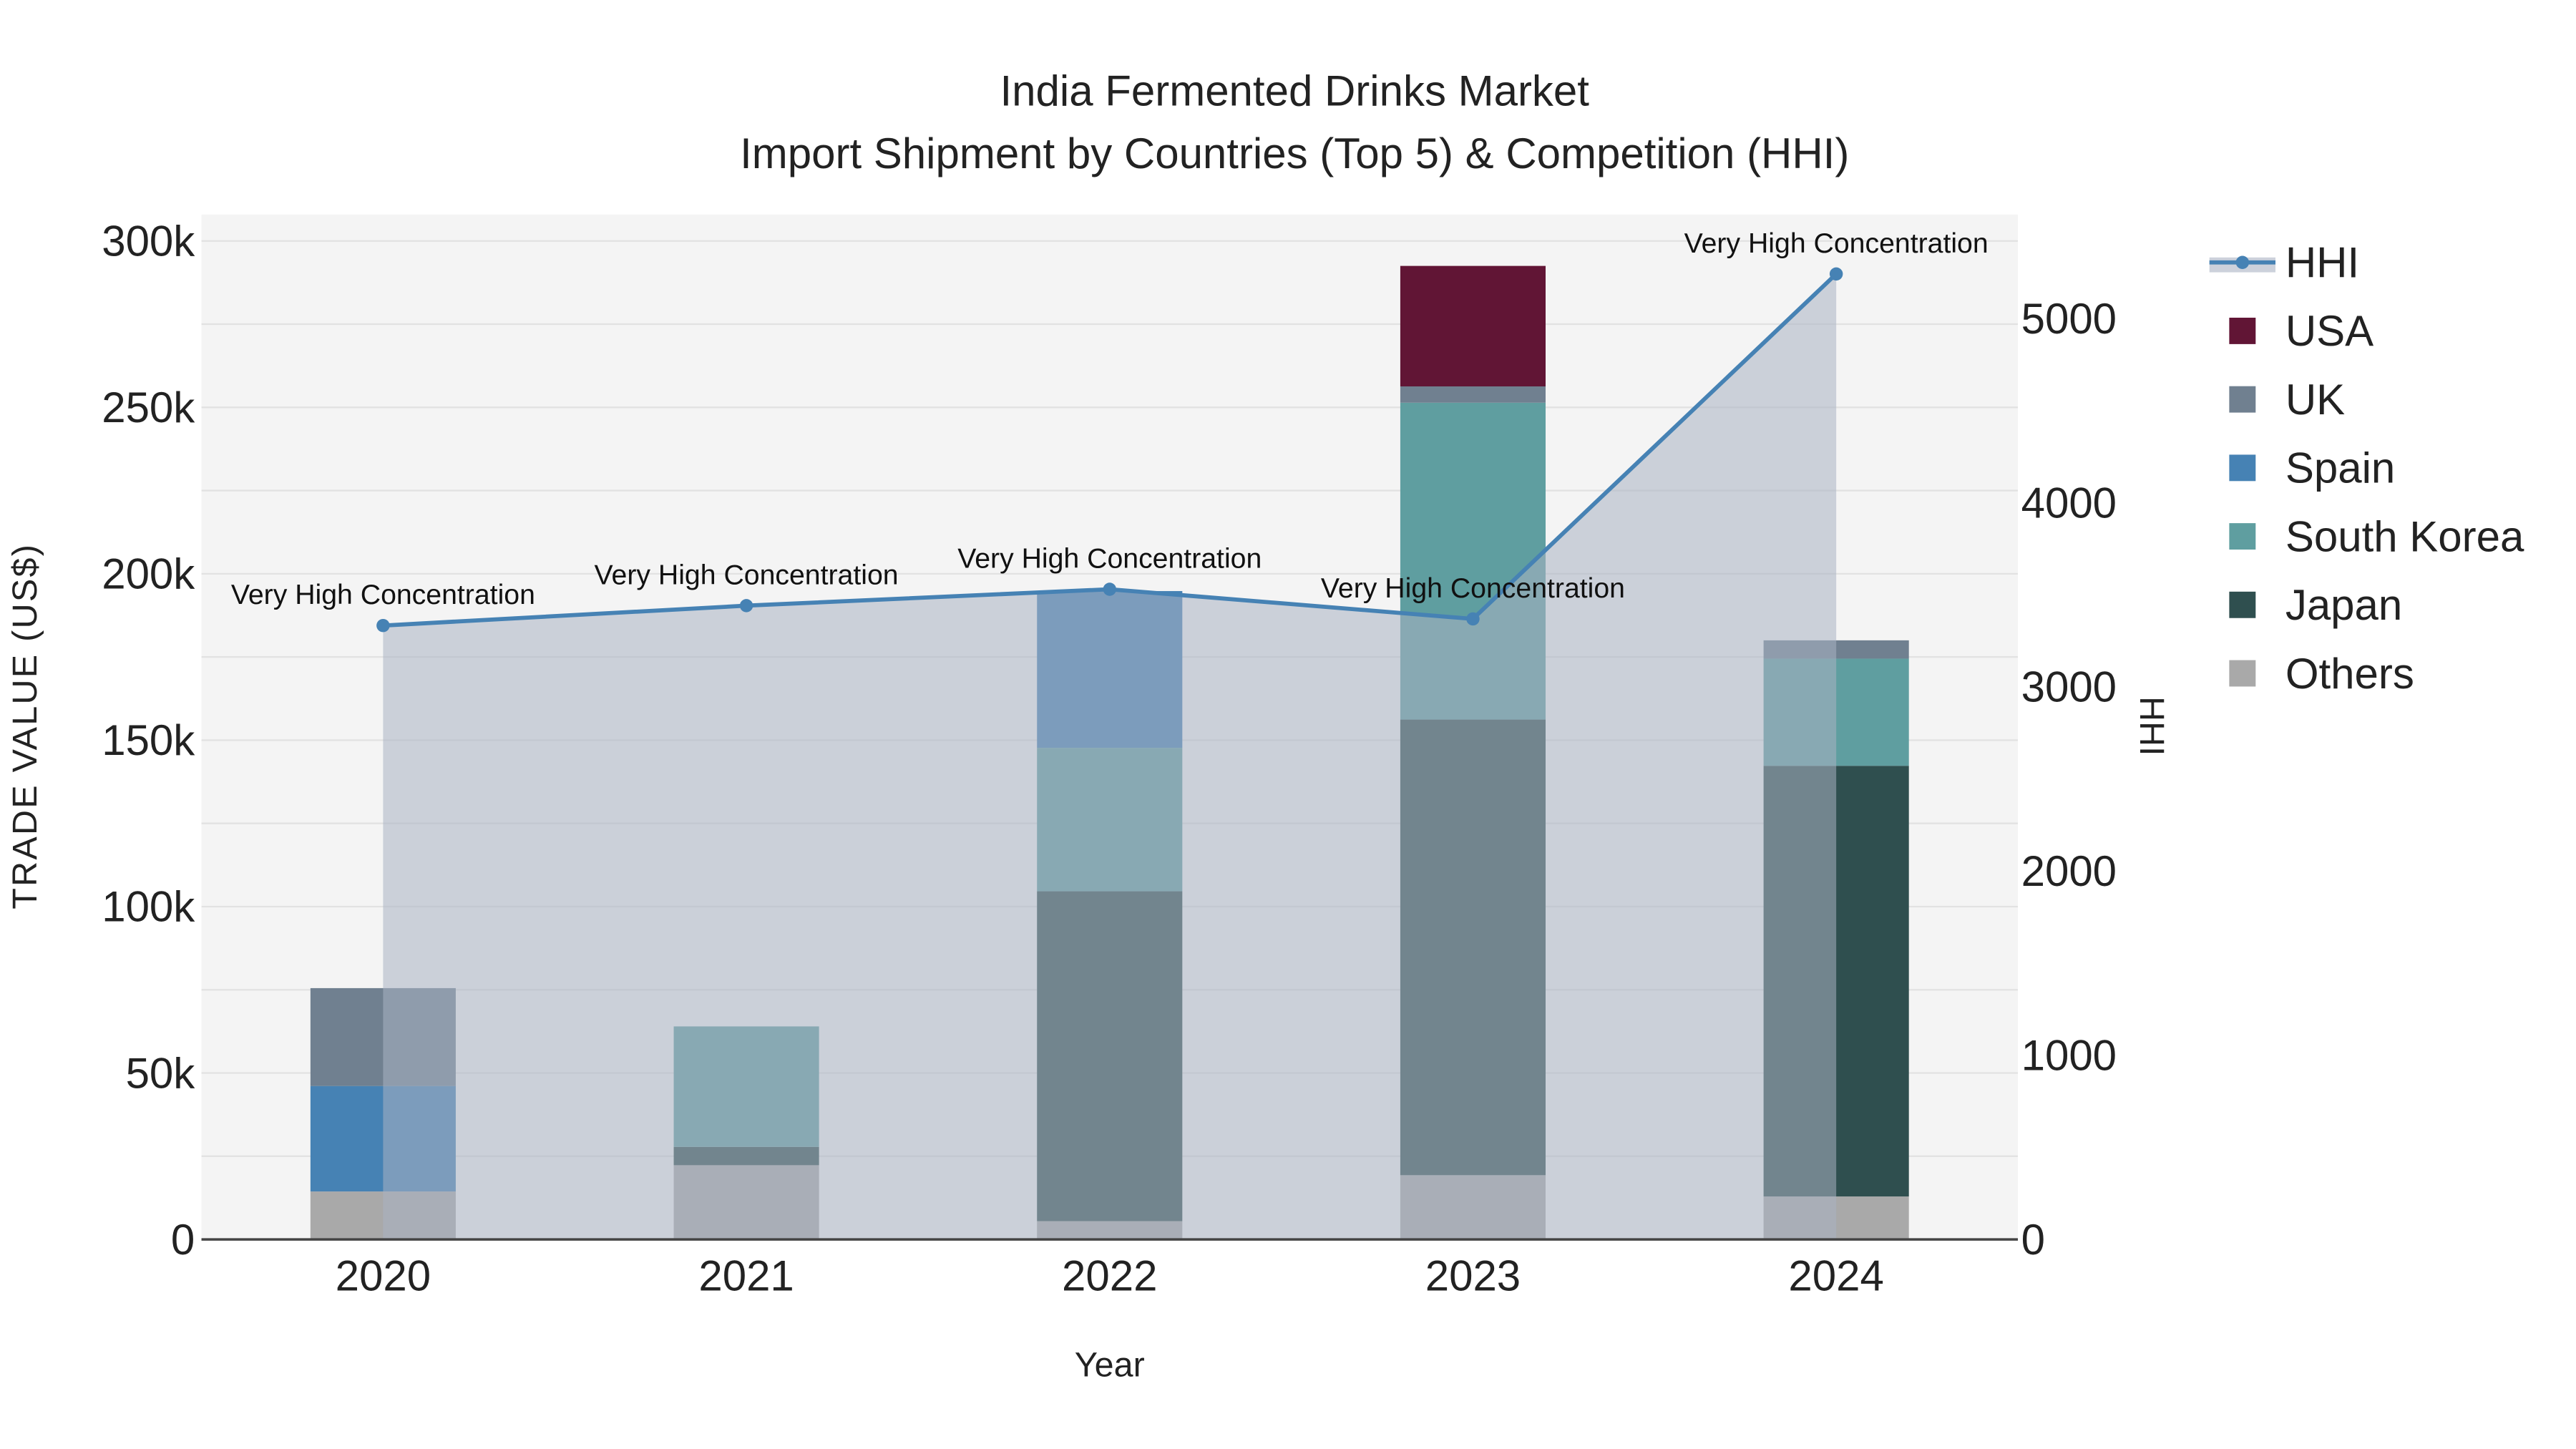 This screenshot has width=2576, height=1449. Describe the element at coordinates (1110, 1365) in the screenshot. I see `x-axis-title: Year` at that location.